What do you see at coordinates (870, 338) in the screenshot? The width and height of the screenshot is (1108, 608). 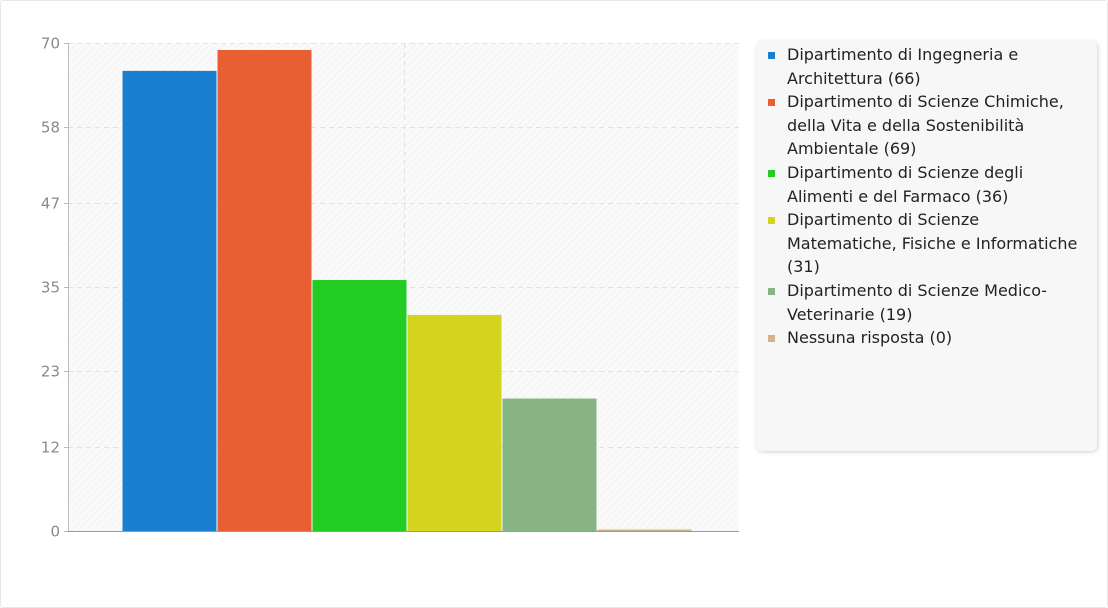 I see `legend-label: Nessuna risposta (0)` at bounding box center [870, 338].